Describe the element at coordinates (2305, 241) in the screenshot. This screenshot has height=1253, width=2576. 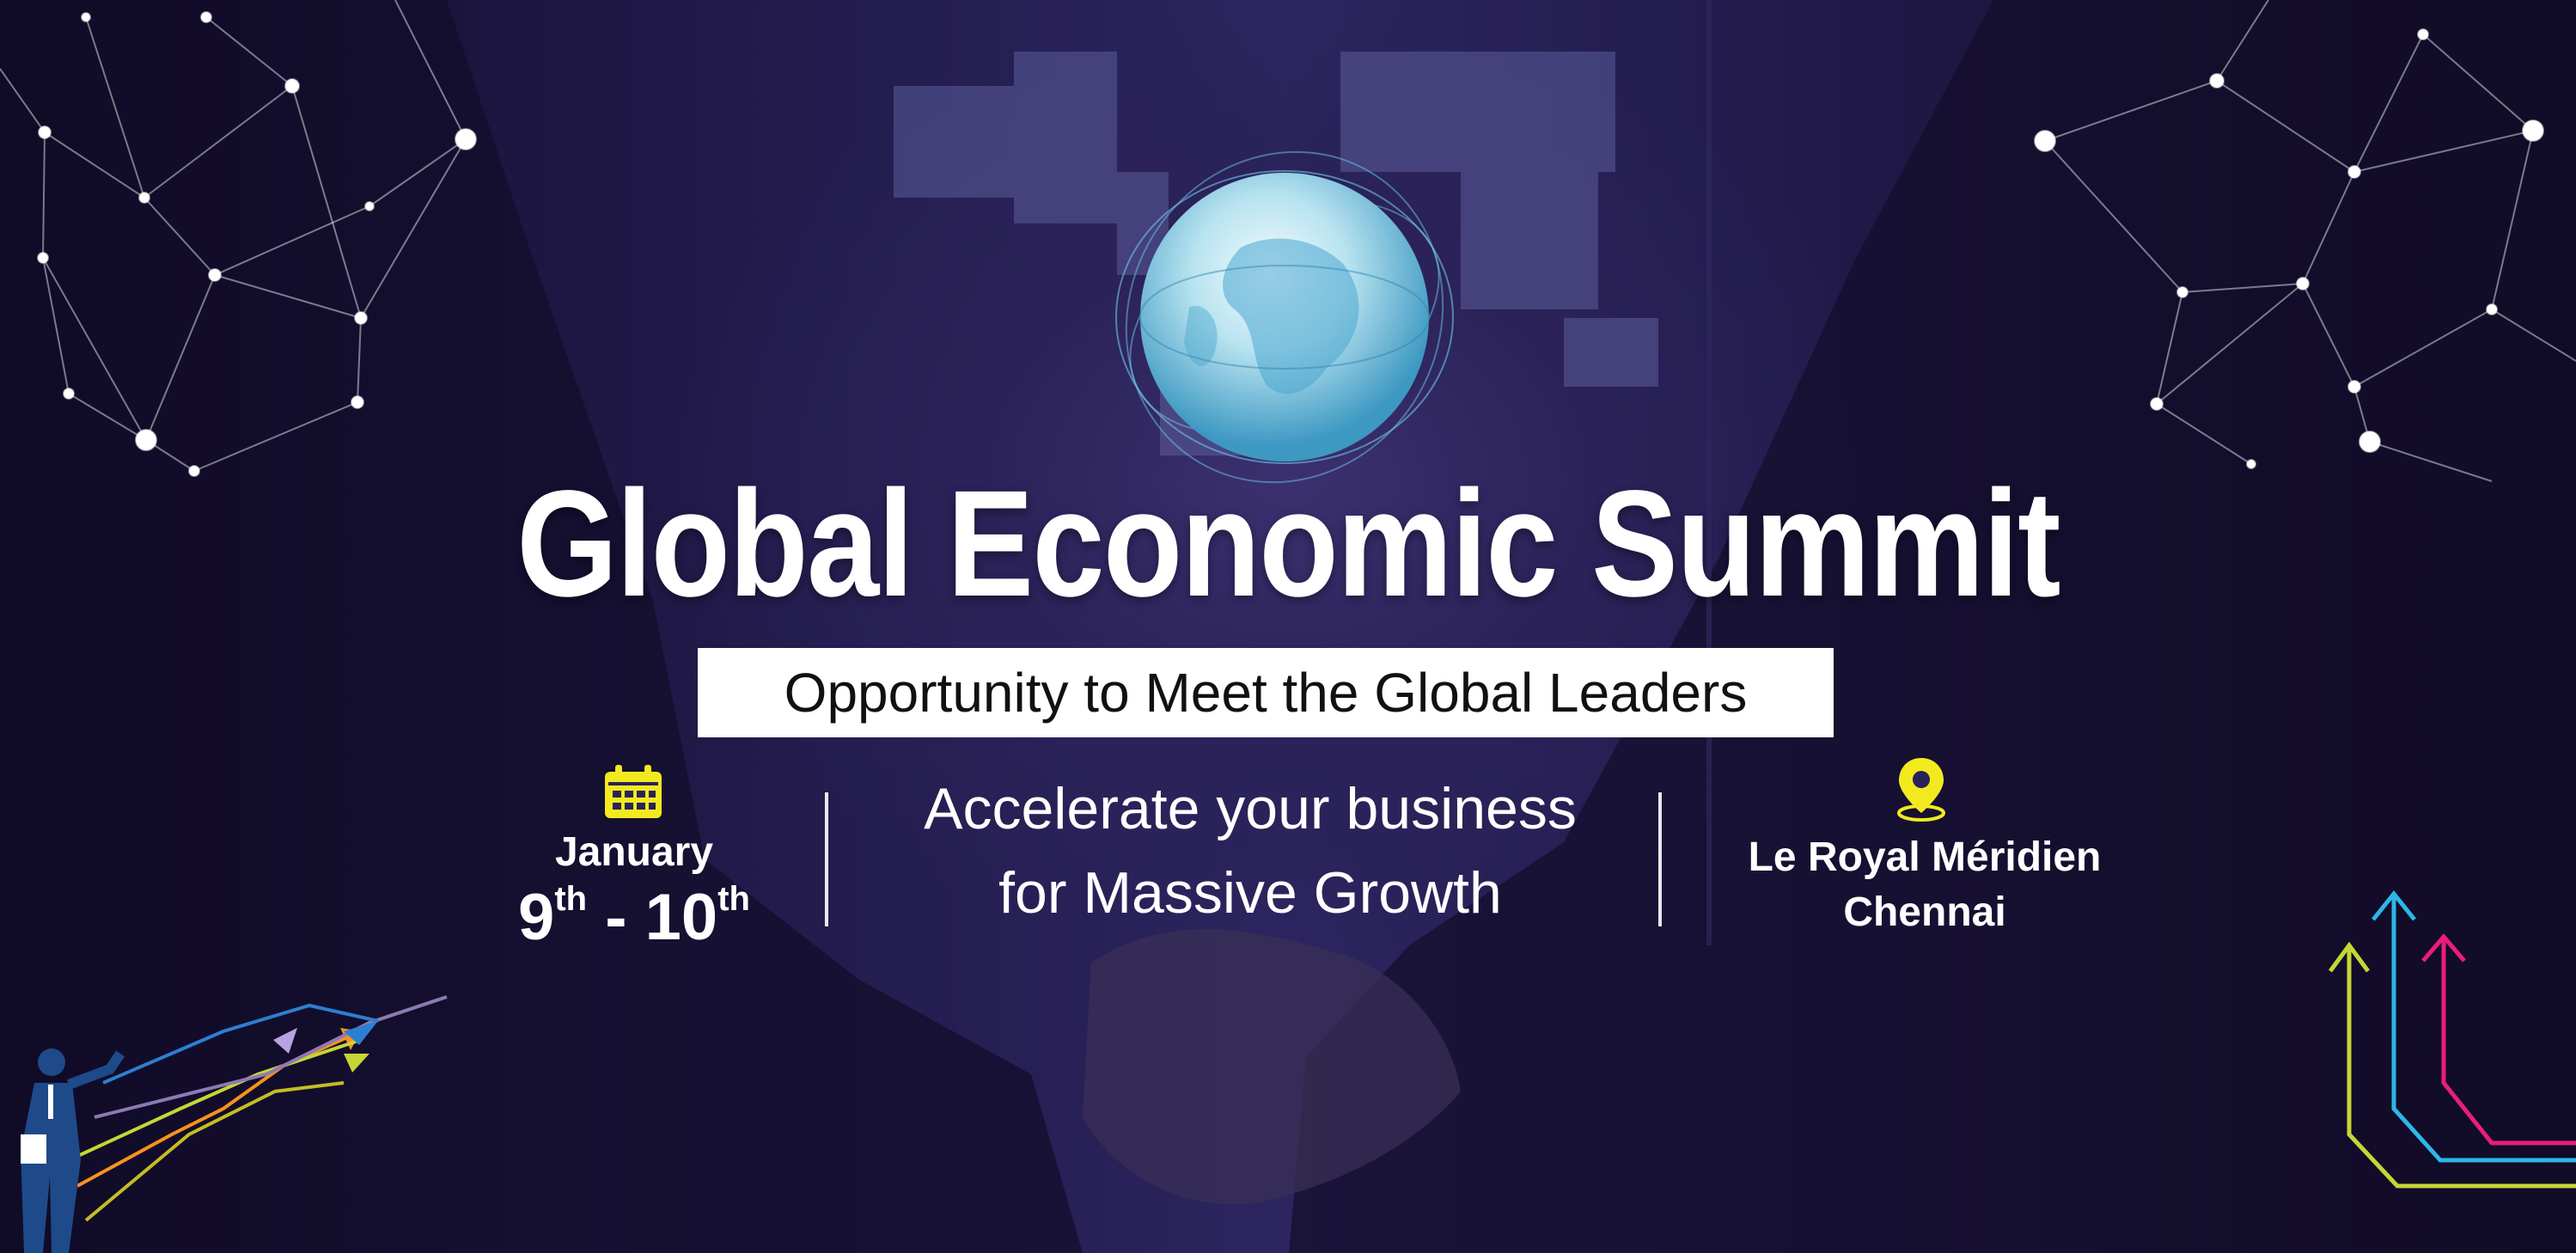
I see `network-right` at that location.